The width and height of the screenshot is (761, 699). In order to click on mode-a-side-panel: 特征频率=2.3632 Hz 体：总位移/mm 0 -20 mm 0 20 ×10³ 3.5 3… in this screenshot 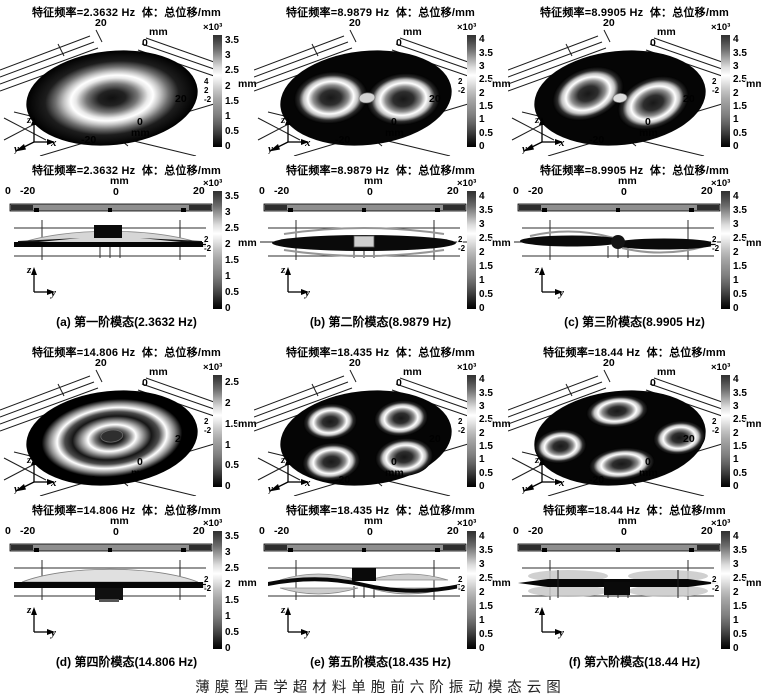, I will do `click(129, 236)`.